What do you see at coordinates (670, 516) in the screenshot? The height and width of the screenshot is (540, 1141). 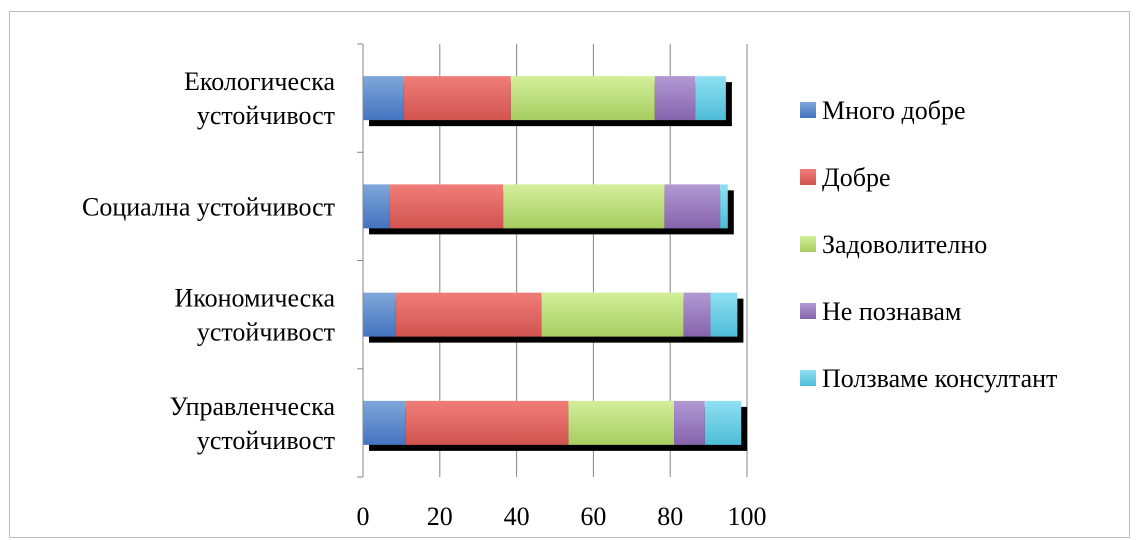 I see `x-tick-label: 80` at bounding box center [670, 516].